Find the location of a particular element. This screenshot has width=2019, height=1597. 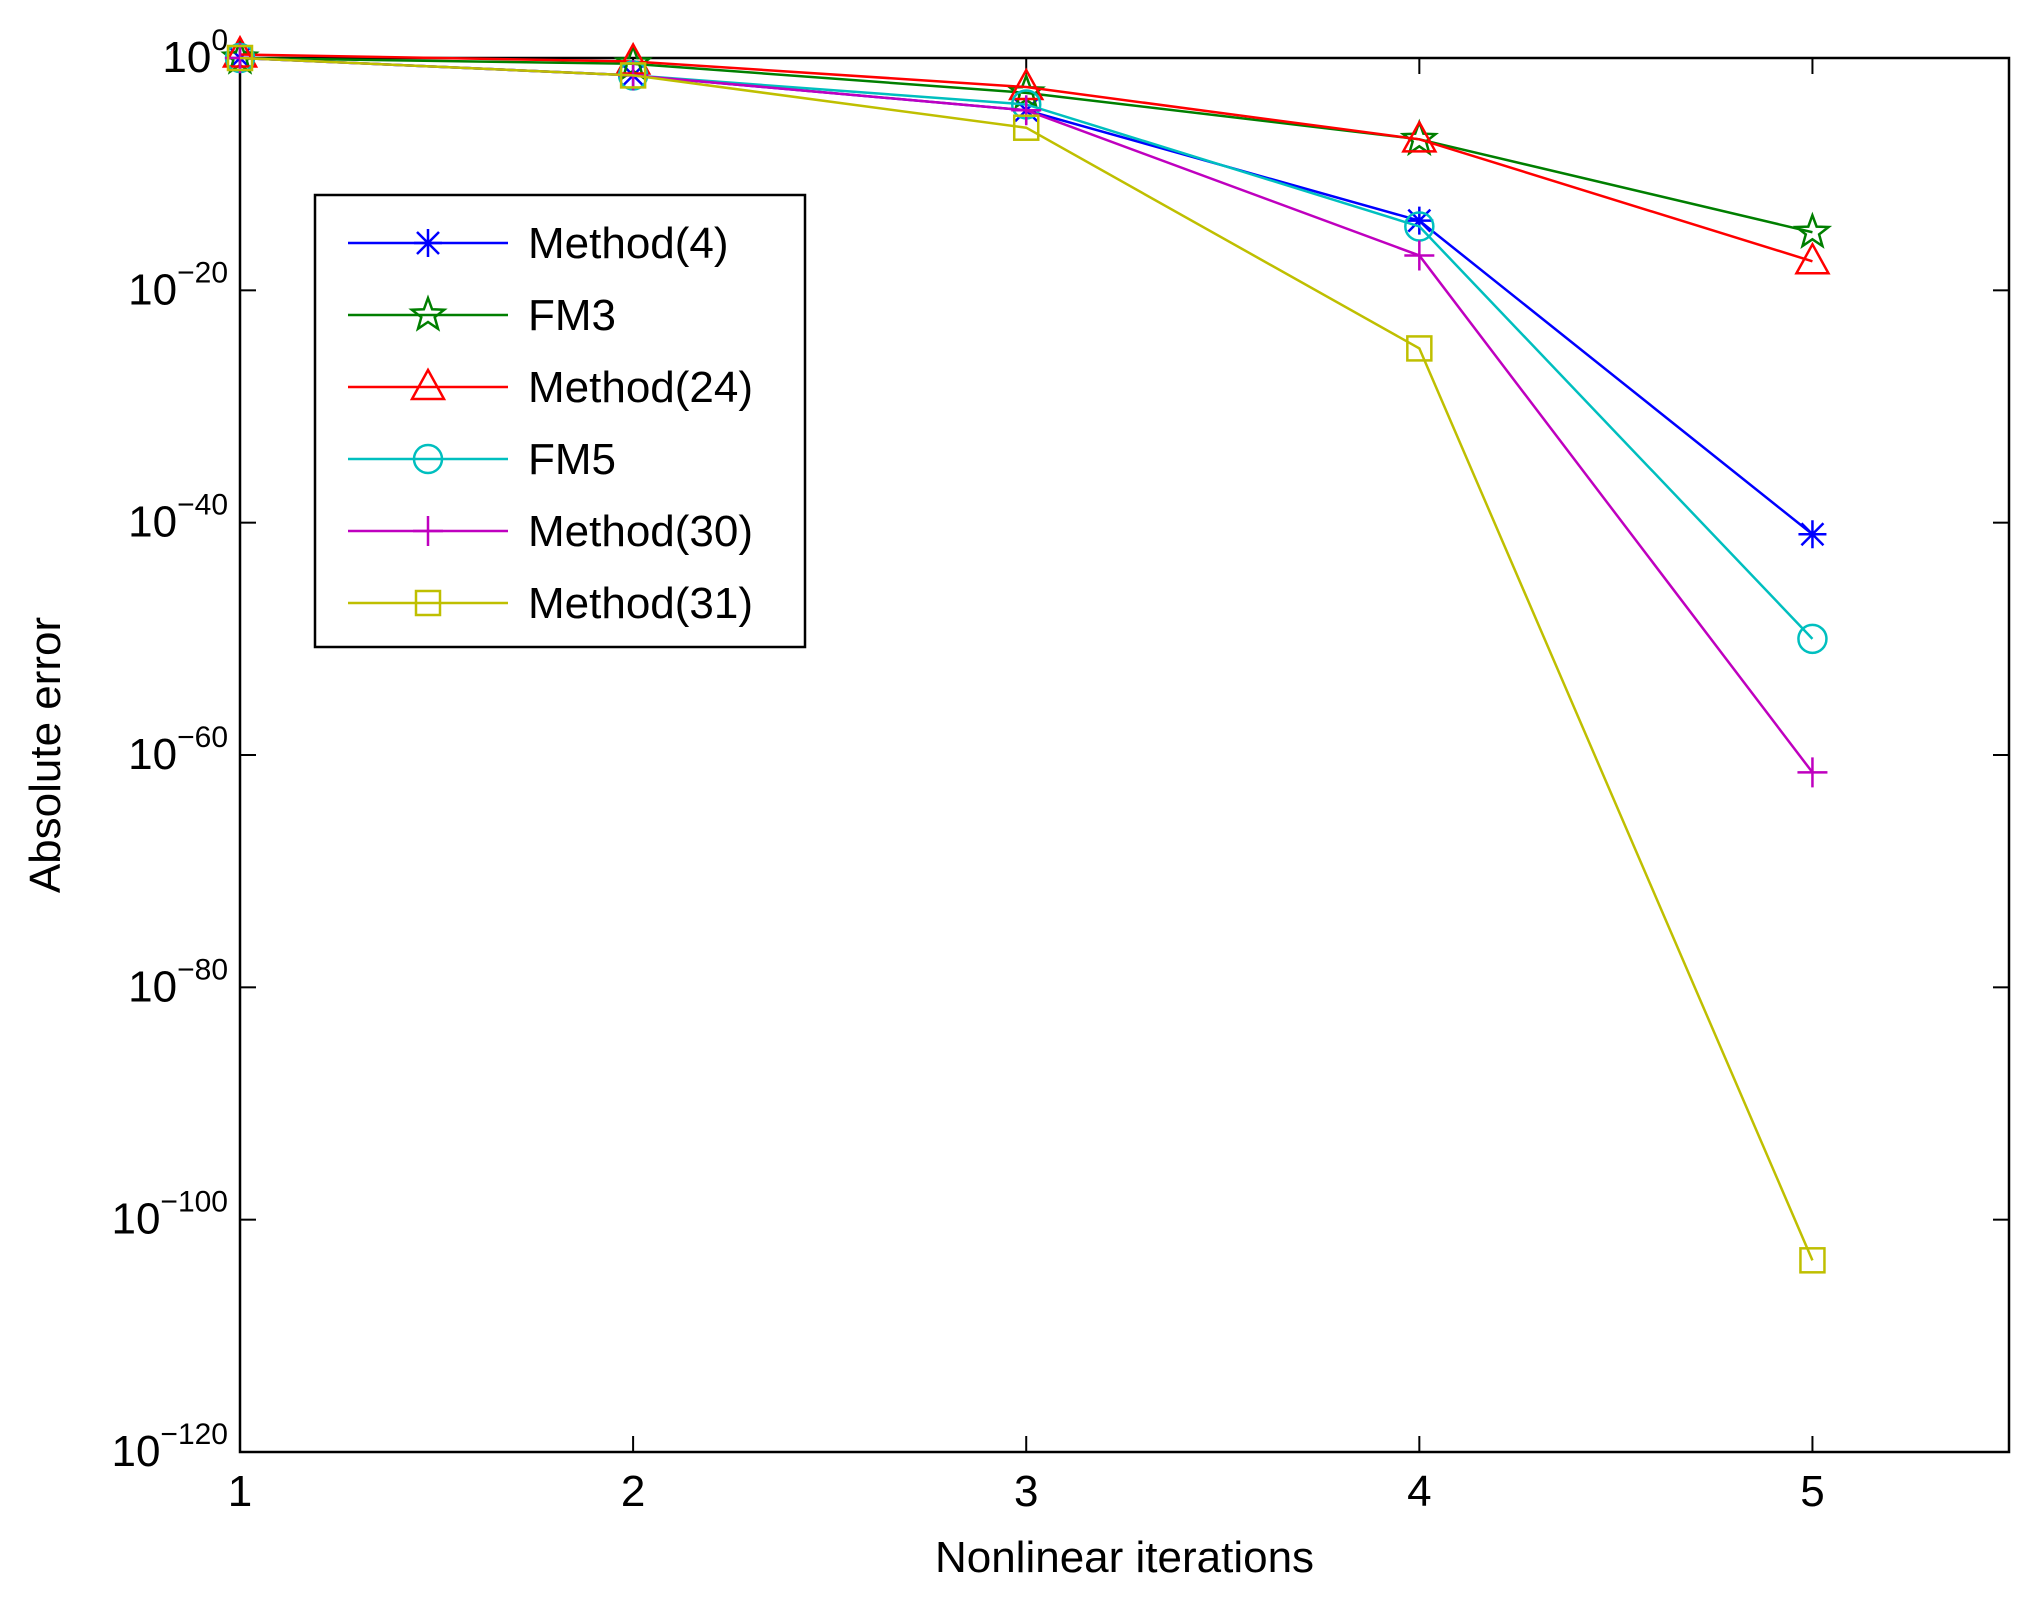

x-tick-label: 1 is located at coordinates (240, 1491).